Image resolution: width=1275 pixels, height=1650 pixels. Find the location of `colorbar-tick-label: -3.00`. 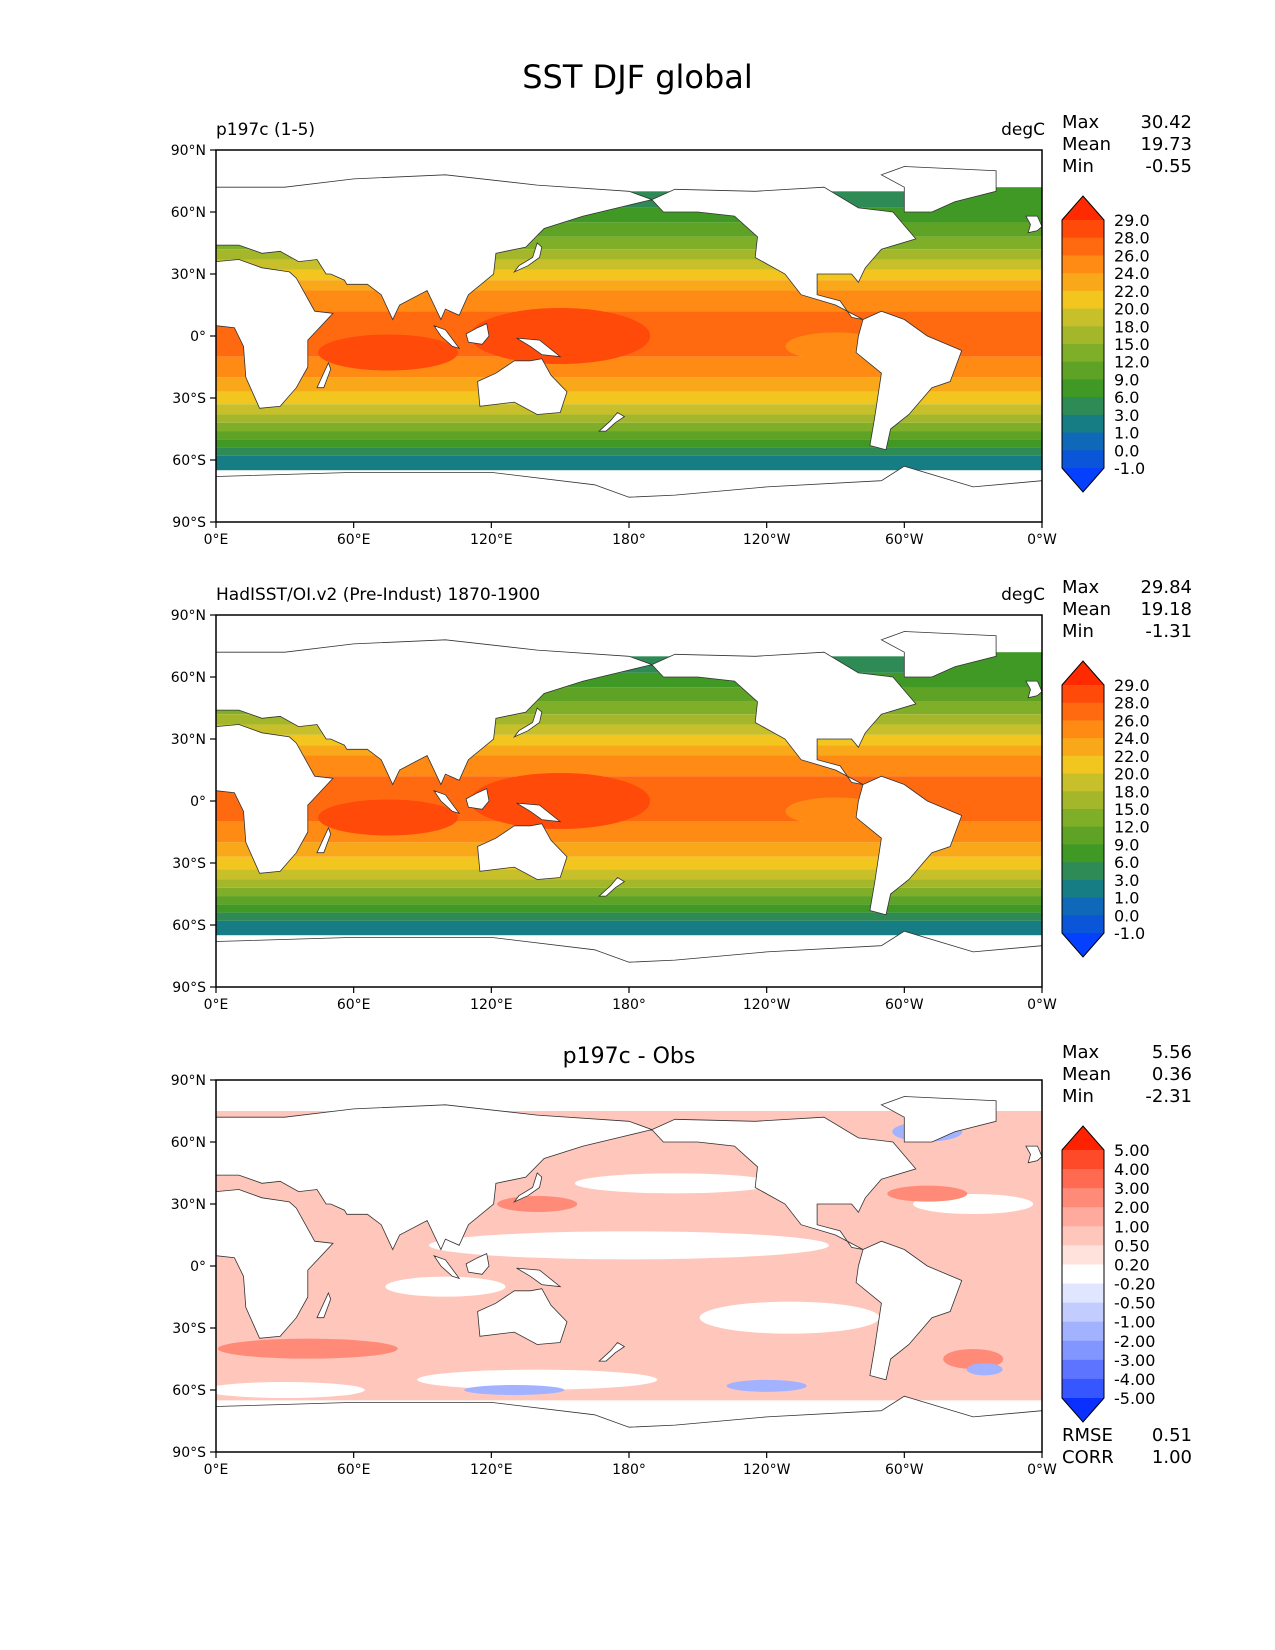

colorbar-tick-label: -3.00 is located at coordinates (1134, 1360).